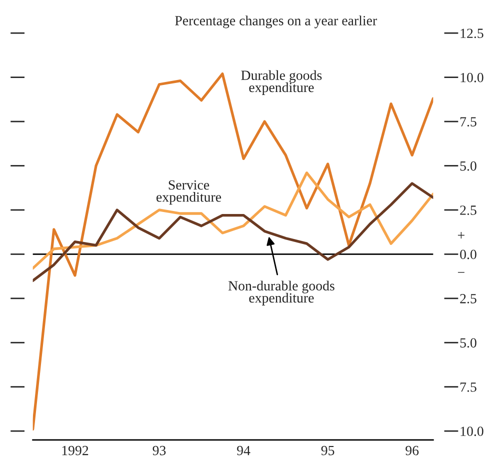  Describe the element at coordinates (281, 82) in the screenshot. I see `series-label: Durable goods expenditure` at that location.